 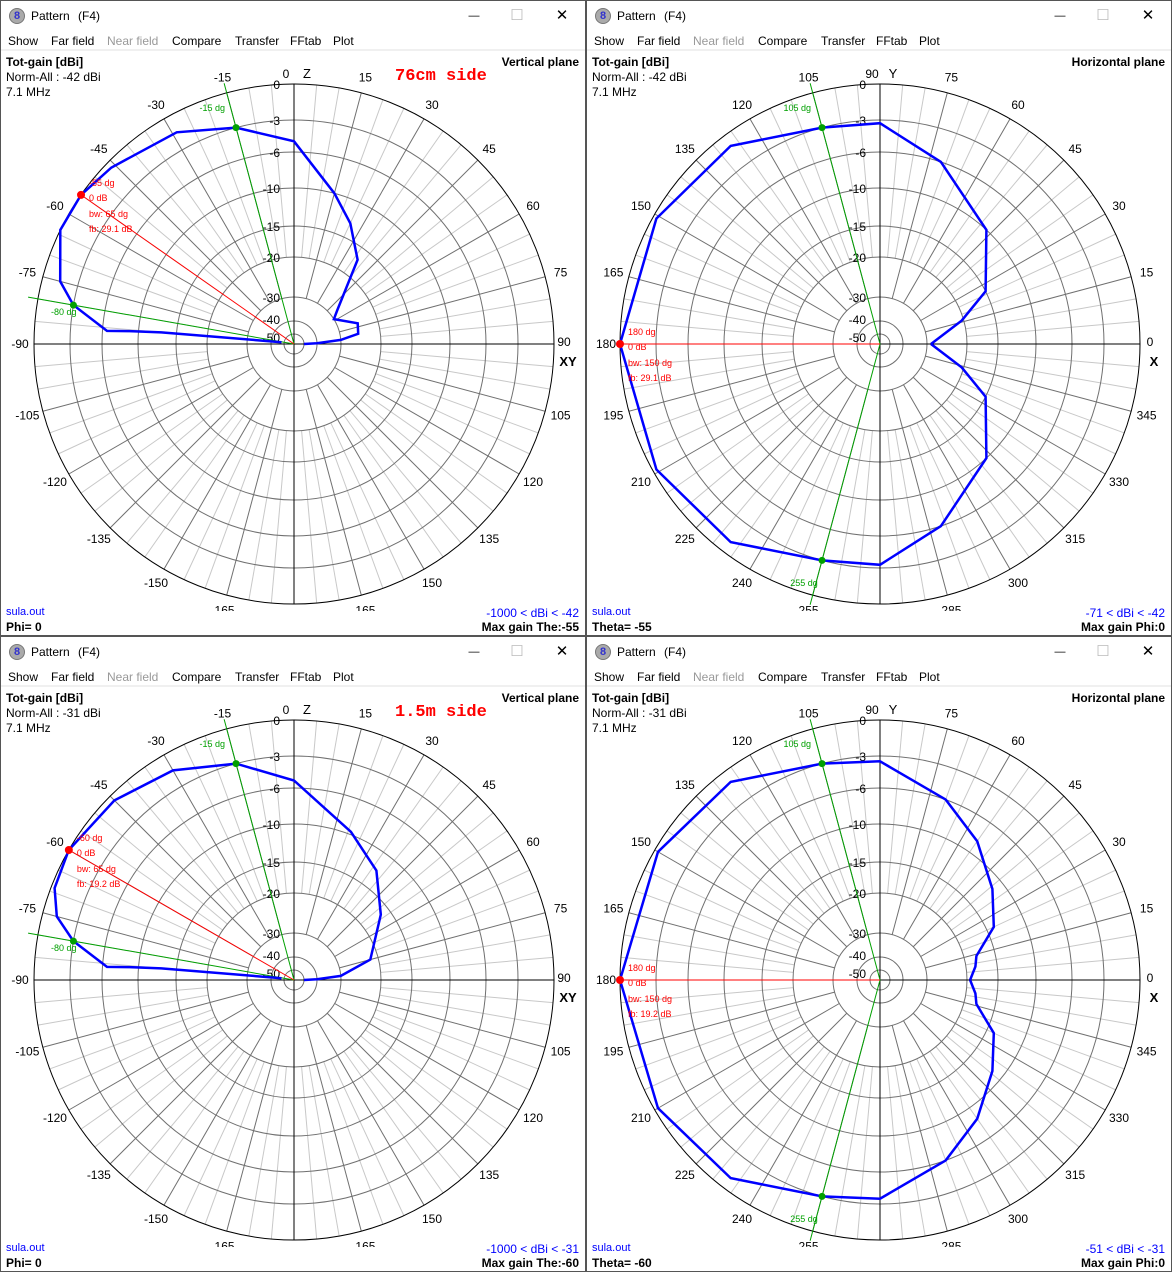 What do you see at coordinates (1119, 842) in the screenshot?
I see `angle-label: 30` at bounding box center [1119, 842].